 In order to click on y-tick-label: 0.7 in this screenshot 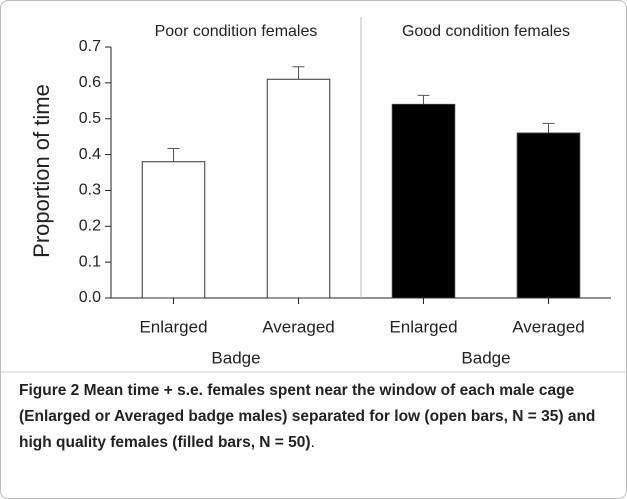, I will do `click(90, 46)`.